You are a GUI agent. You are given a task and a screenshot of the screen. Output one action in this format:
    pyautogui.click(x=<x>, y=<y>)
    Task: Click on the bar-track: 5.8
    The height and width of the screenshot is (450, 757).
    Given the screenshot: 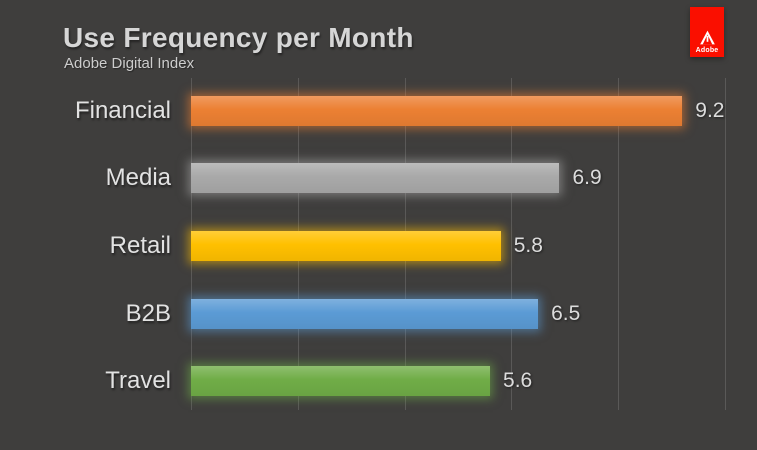 What is the action you would take?
    pyautogui.click(x=474, y=245)
    